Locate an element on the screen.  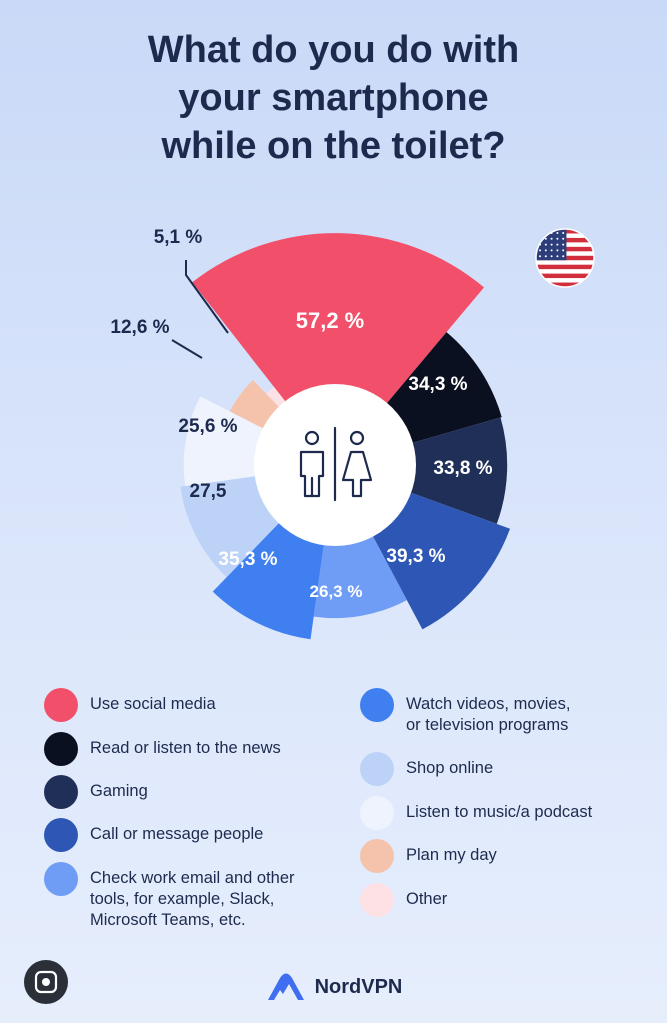
slice-listen-to-music-a-podcast is located at coordinates (223, 441).